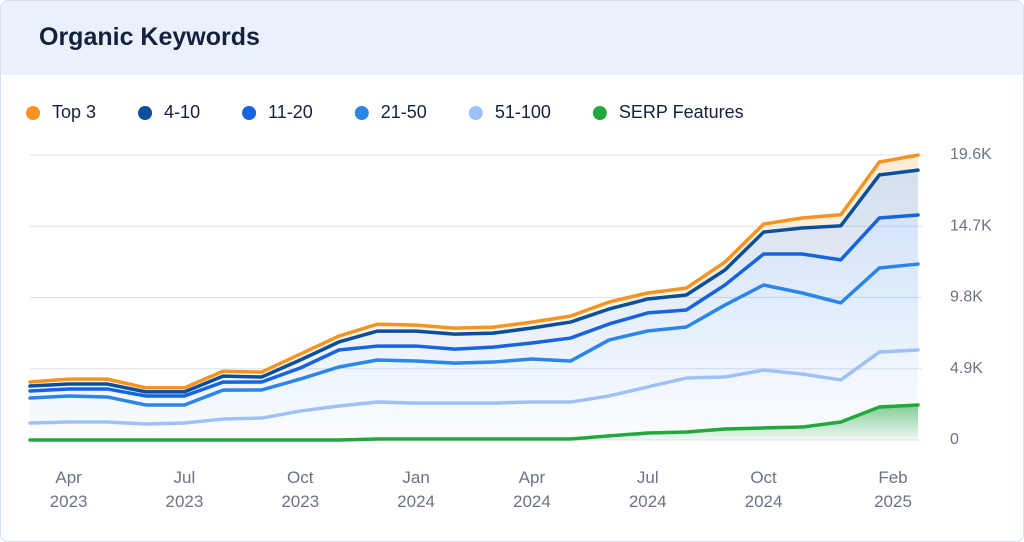 Image resolution: width=1024 pixels, height=542 pixels. What do you see at coordinates (681, 112) in the screenshot?
I see `legend-label: SERP Features` at bounding box center [681, 112].